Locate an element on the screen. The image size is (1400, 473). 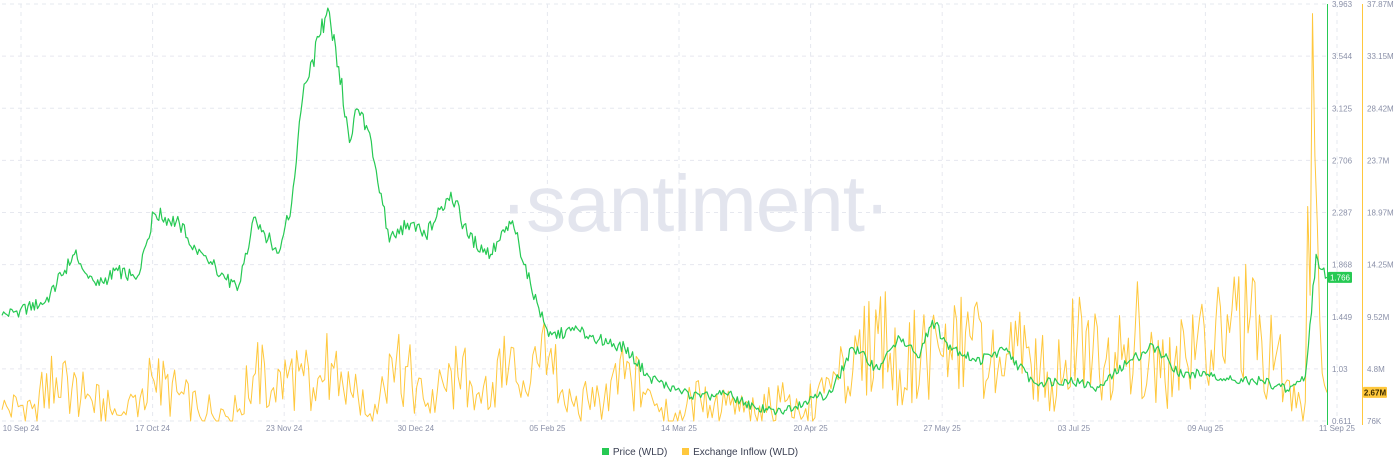
legend-item-inflow: Exchange Inflow (WLD) is located at coordinates (740, 452).